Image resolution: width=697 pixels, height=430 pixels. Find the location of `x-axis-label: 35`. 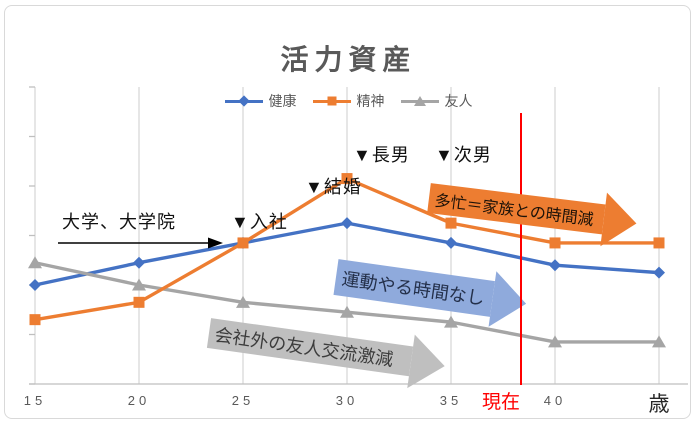

x-axis-label: 35 is located at coordinates (451, 400).